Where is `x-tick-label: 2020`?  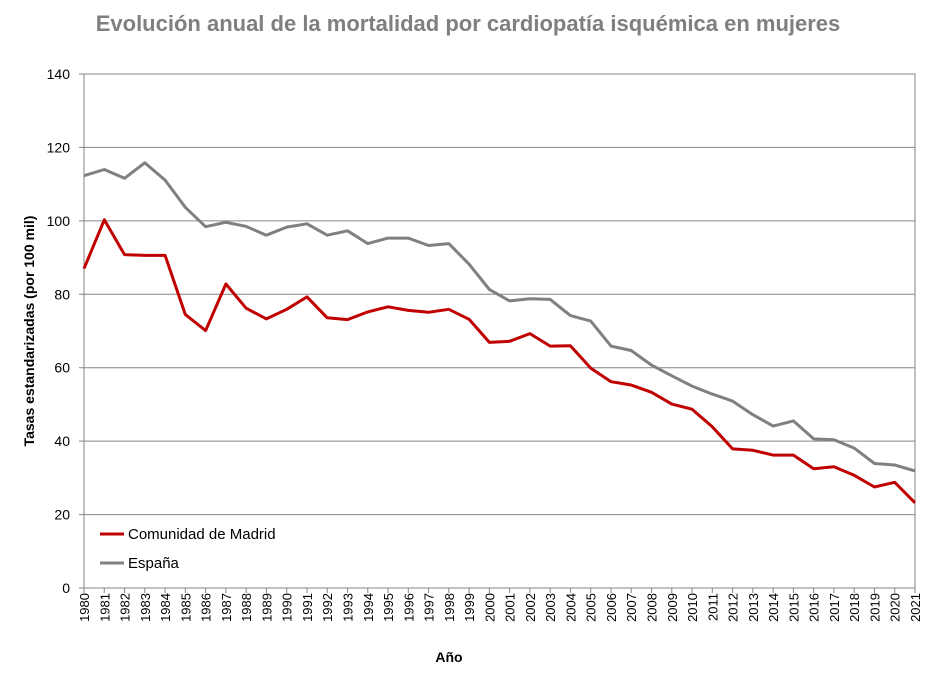
x-tick-label: 2020 is located at coordinates (895, 607).